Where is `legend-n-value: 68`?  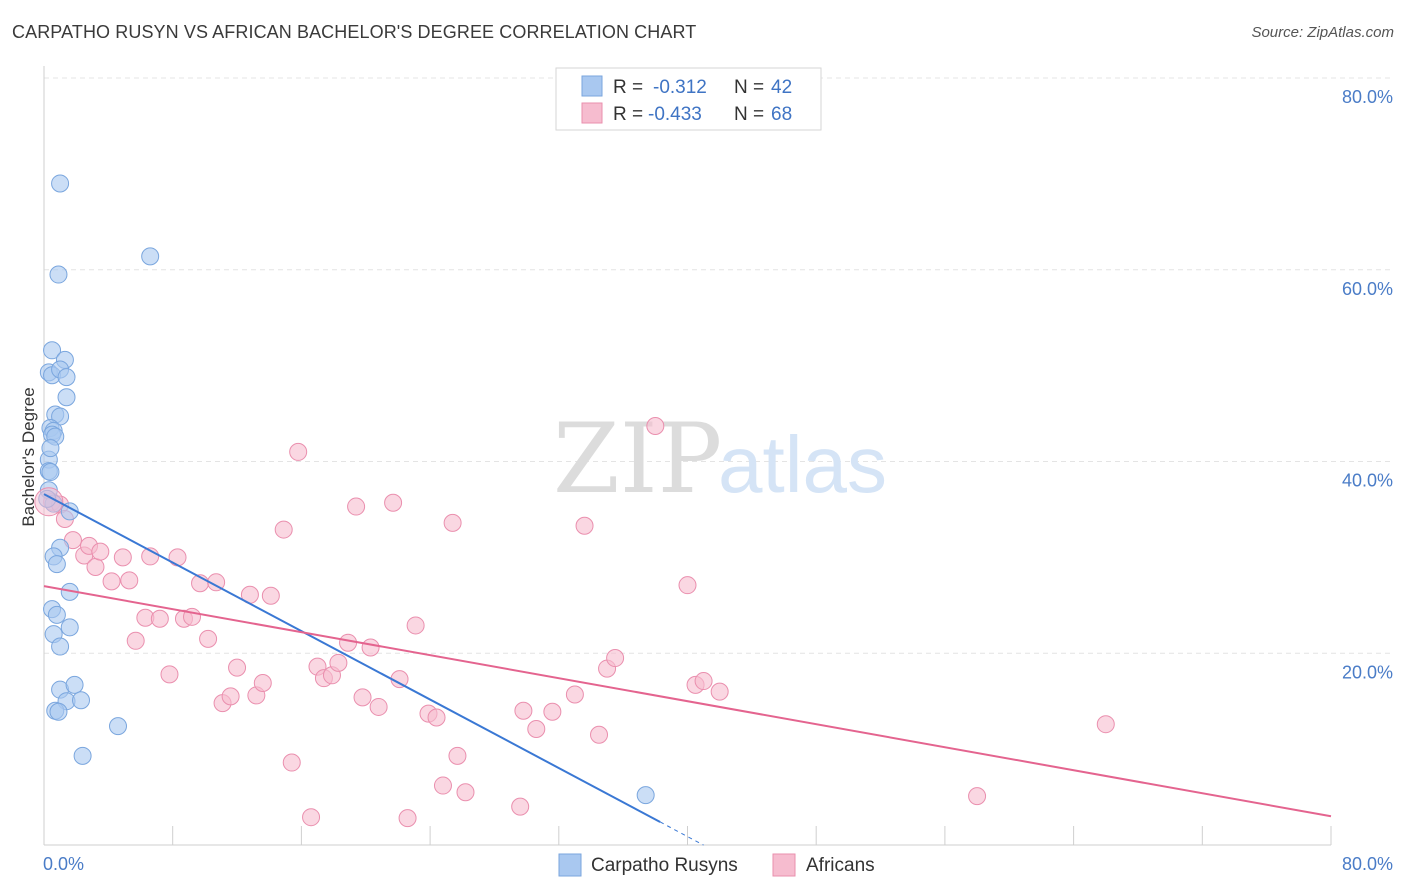 legend-n-value: 68 is located at coordinates (781, 114).